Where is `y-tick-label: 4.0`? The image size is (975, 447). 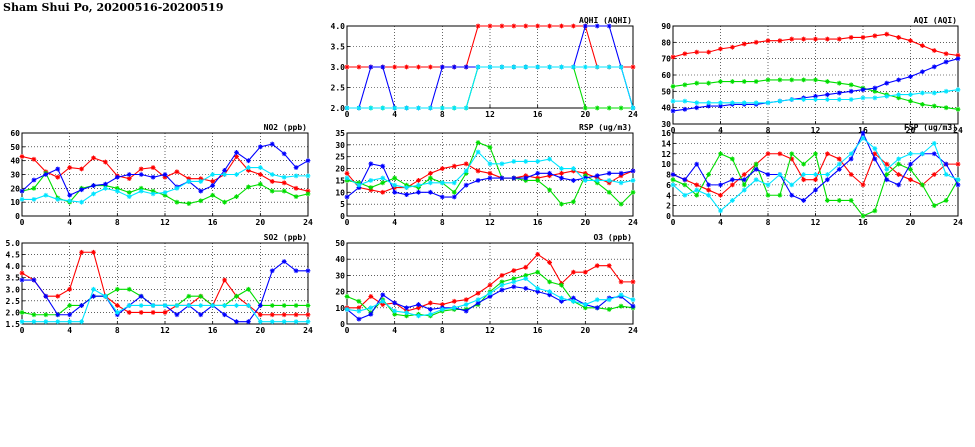 y-tick-label: 4.0 is located at coordinates (338, 26).